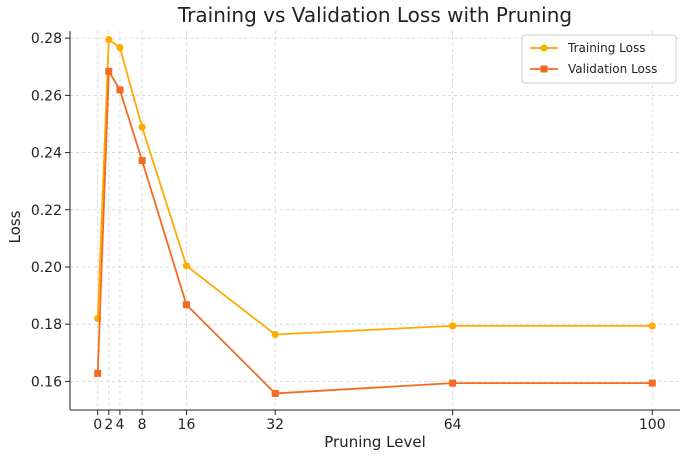  Describe the element at coordinates (119, 425) in the screenshot. I see `x-tick-label: 4` at that location.